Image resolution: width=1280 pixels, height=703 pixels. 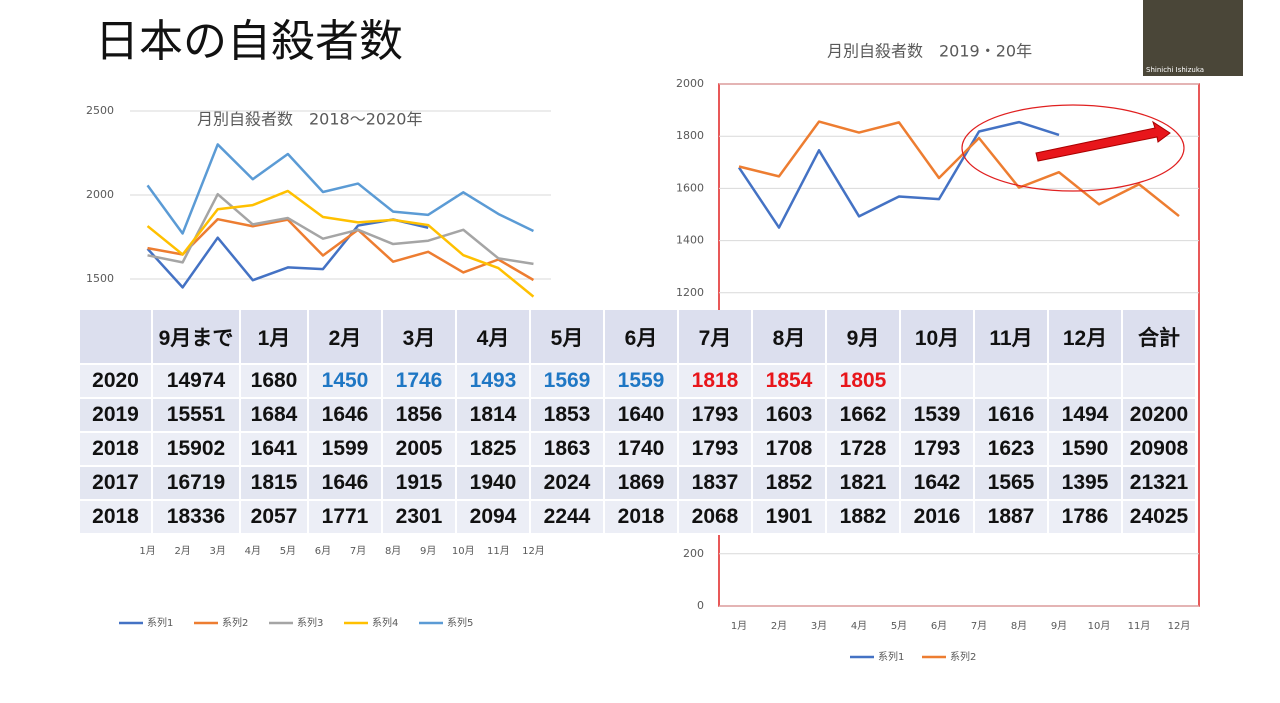 What do you see at coordinates (197, 450) in the screenshot?
I see `table-cell: 15902` at bounding box center [197, 450].